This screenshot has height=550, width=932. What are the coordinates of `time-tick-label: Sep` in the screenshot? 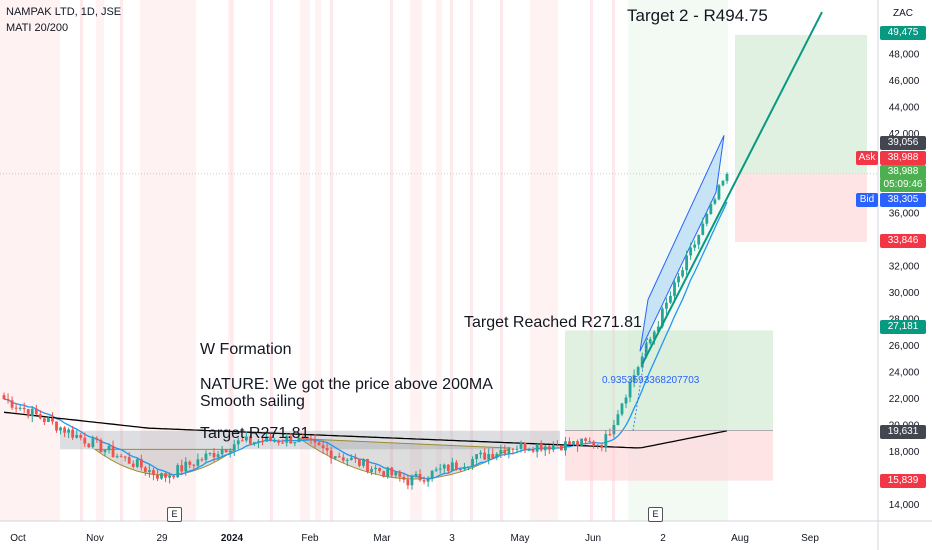 It's located at (810, 538).